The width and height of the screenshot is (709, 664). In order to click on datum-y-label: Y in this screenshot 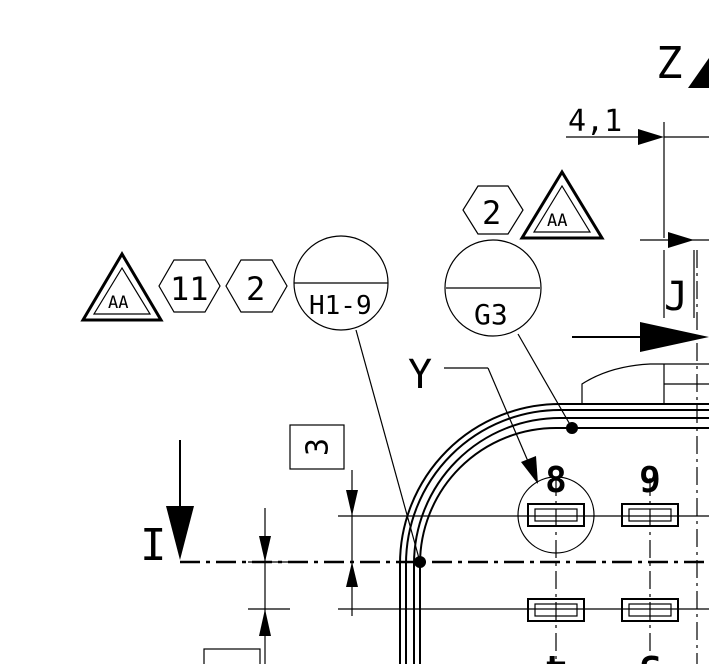, I will do `click(420, 375)`.